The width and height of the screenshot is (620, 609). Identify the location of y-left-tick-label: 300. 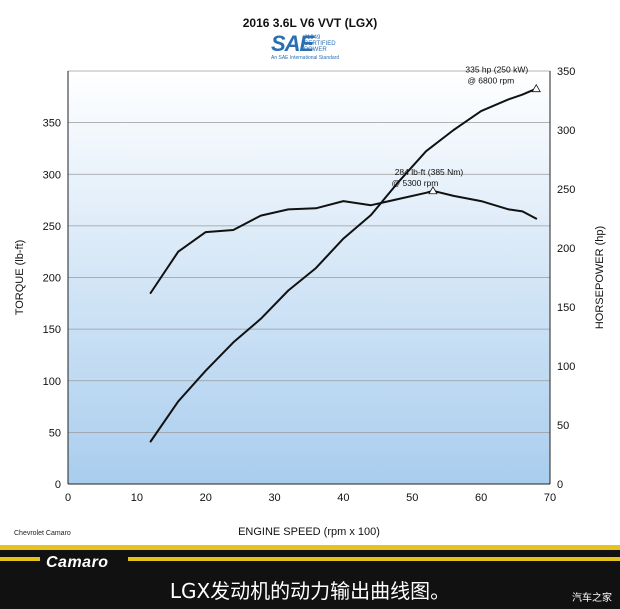
(52, 175).